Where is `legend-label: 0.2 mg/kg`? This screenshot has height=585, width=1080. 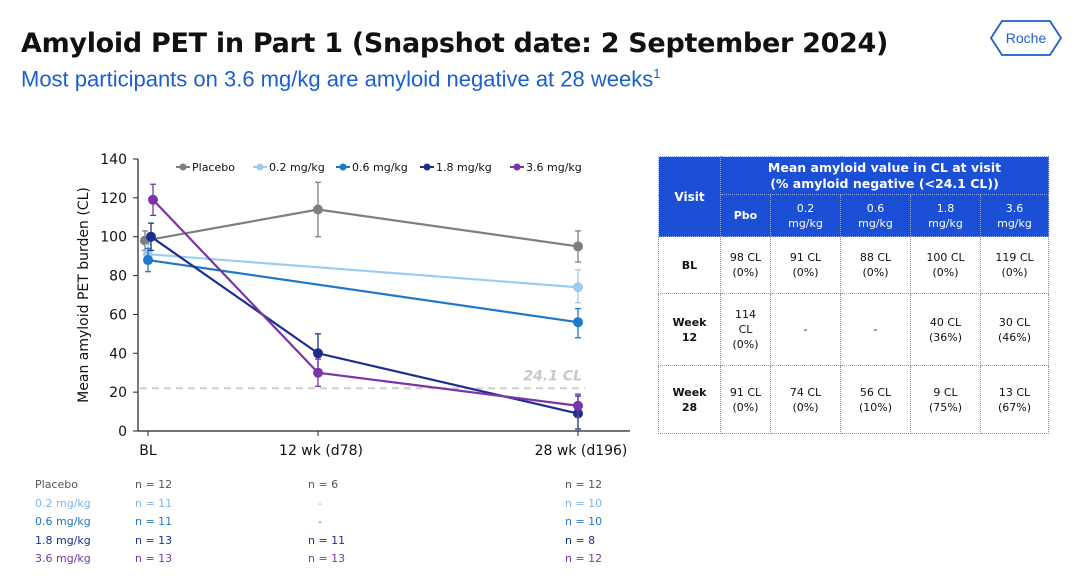 legend-label: 0.2 mg/kg is located at coordinates (297, 167).